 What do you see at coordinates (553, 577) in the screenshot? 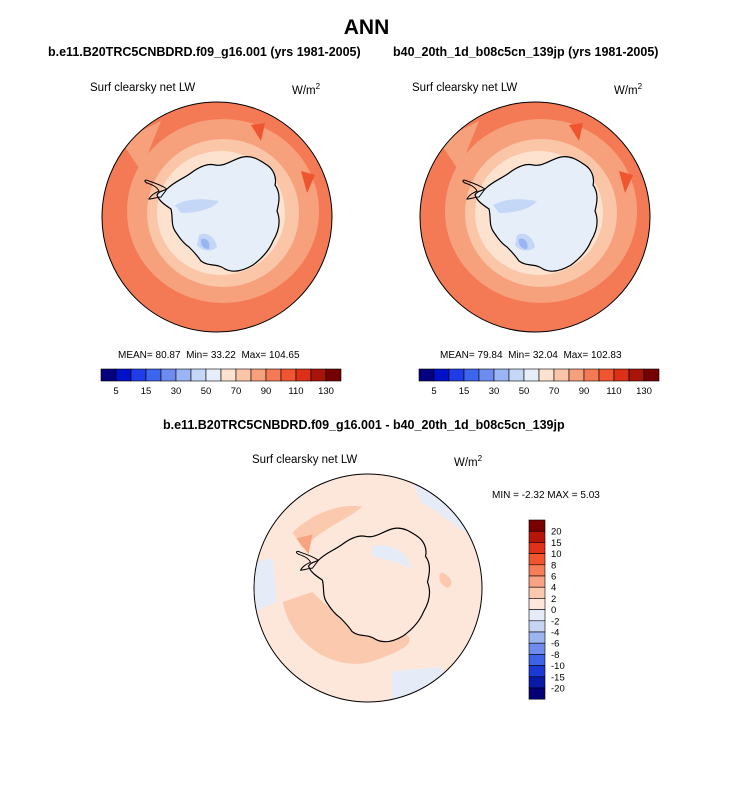
I see `colorbar-tick-label: 6` at bounding box center [553, 577].